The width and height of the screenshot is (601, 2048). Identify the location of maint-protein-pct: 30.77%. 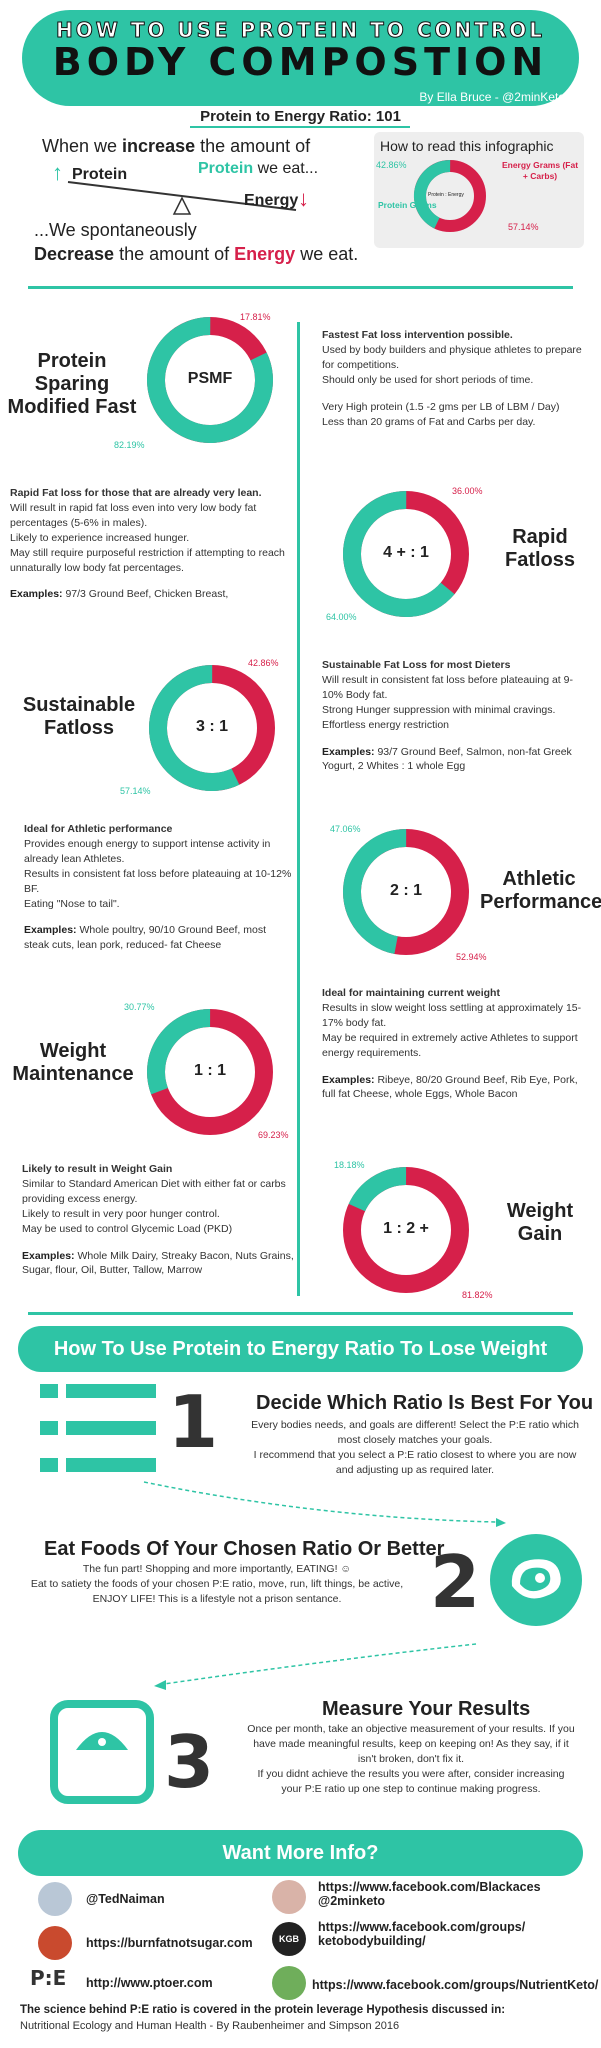
(139, 1007).